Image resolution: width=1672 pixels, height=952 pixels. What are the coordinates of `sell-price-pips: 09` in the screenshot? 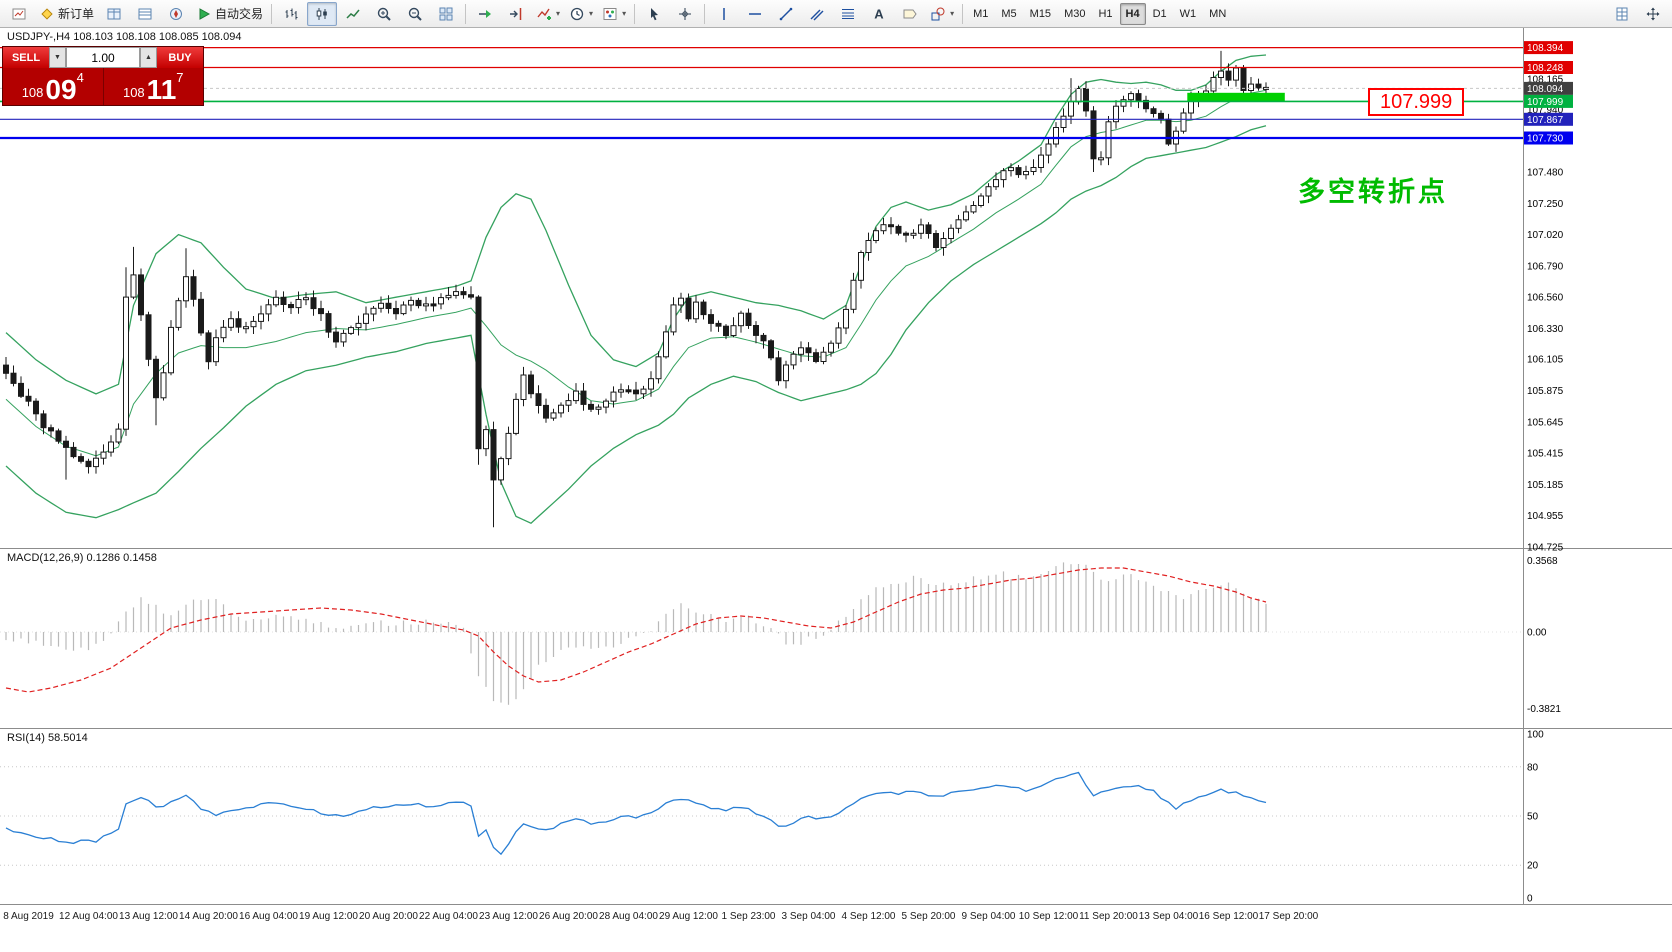 It's located at (61, 90).